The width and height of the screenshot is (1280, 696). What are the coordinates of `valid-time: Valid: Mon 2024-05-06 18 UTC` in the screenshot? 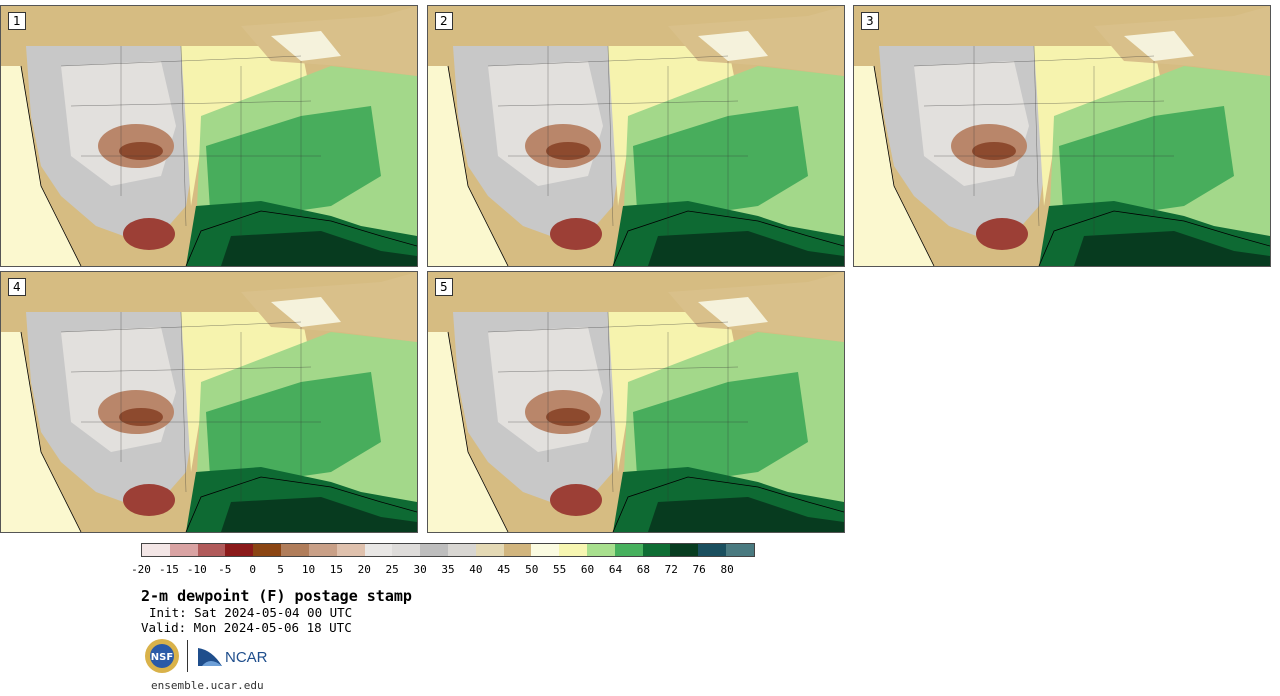 It's located at (246, 627).